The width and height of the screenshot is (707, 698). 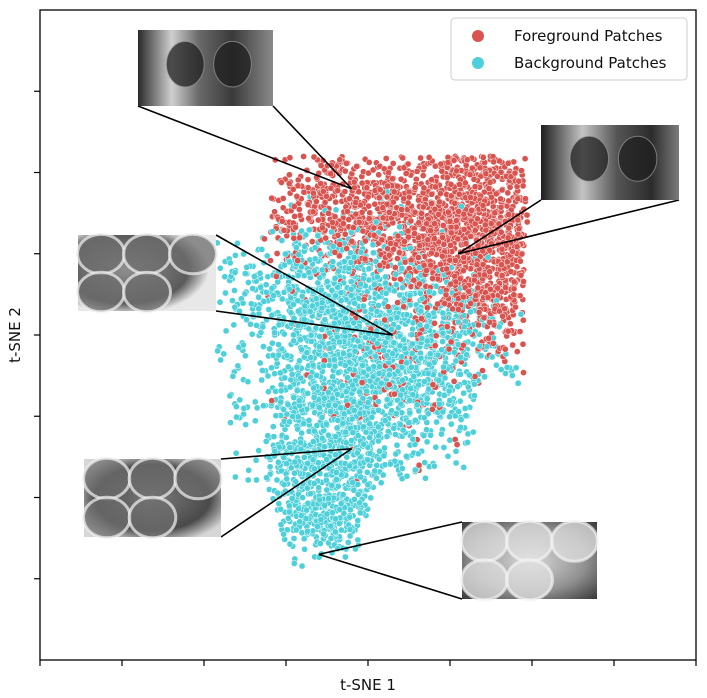 I want to click on y-axis-label: t-SNE 2, so click(x=15, y=335).